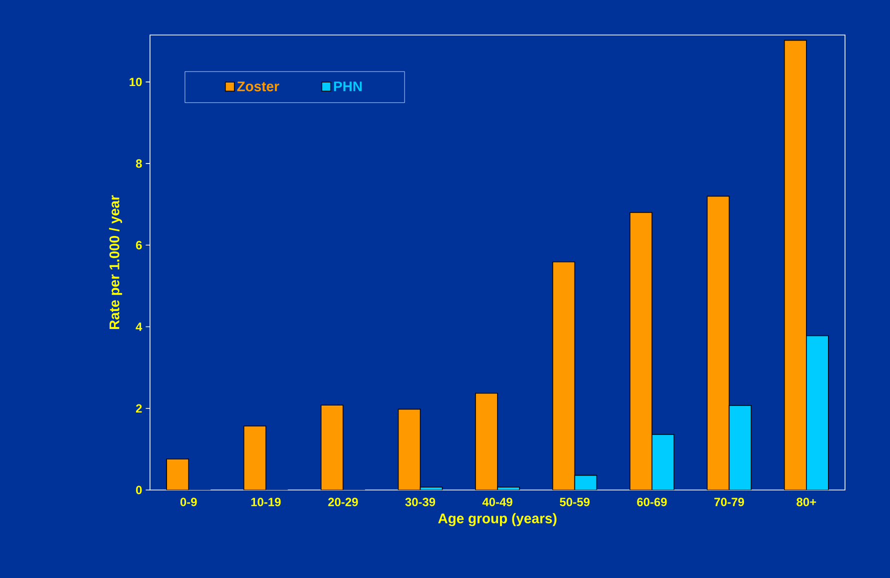  I want to click on x-tick-label: 30-39, so click(420, 502).